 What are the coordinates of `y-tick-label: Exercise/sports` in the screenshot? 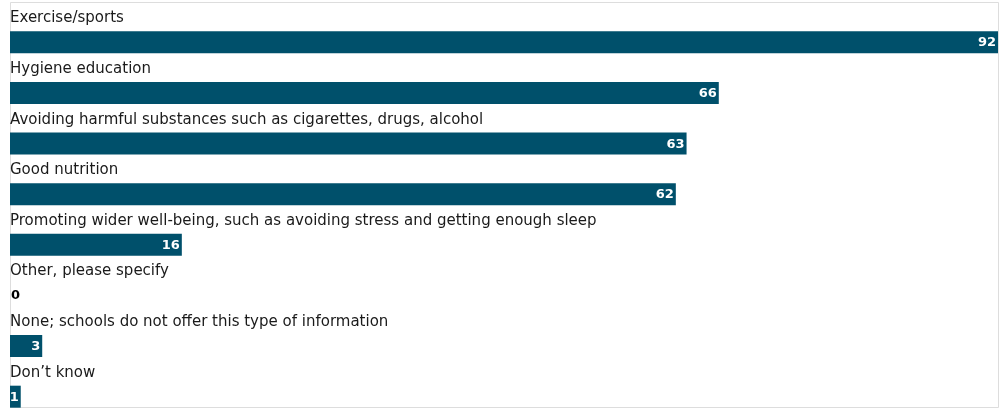 It's located at (67, 17).